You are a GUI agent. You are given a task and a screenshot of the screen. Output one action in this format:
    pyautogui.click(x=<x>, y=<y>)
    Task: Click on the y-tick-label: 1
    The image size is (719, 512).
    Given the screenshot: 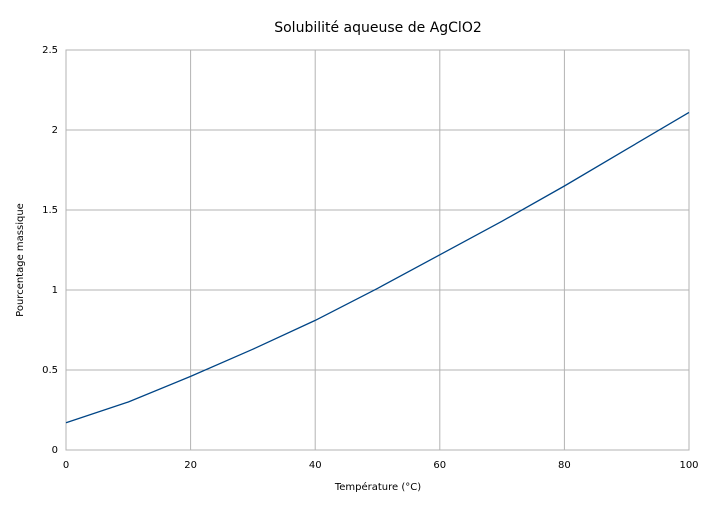 What is the action you would take?
    pyautogui.click(x=55, y=290)
    